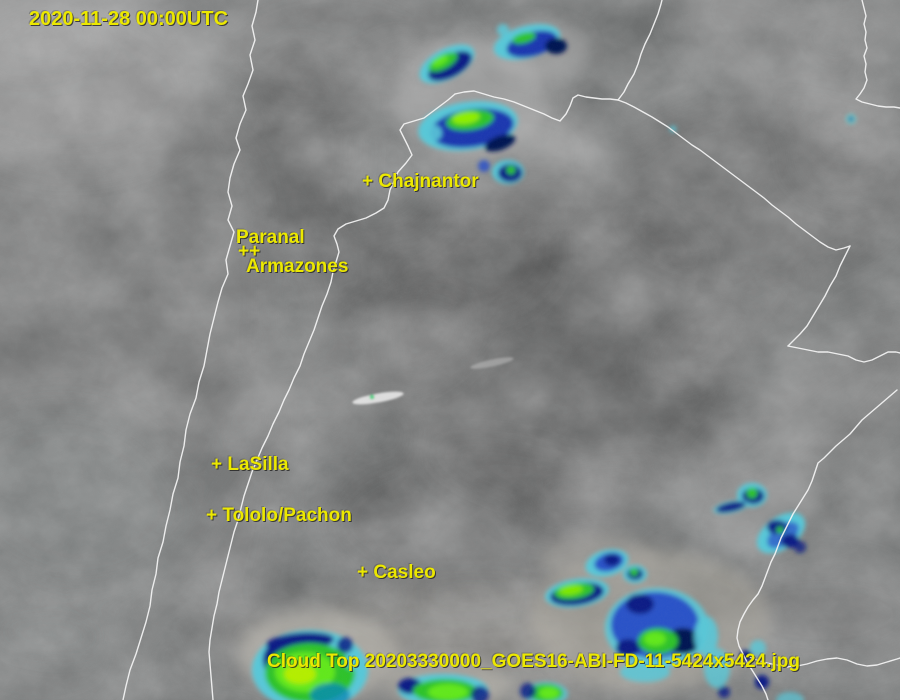  I want to click on northern-border, so click(536, 106).